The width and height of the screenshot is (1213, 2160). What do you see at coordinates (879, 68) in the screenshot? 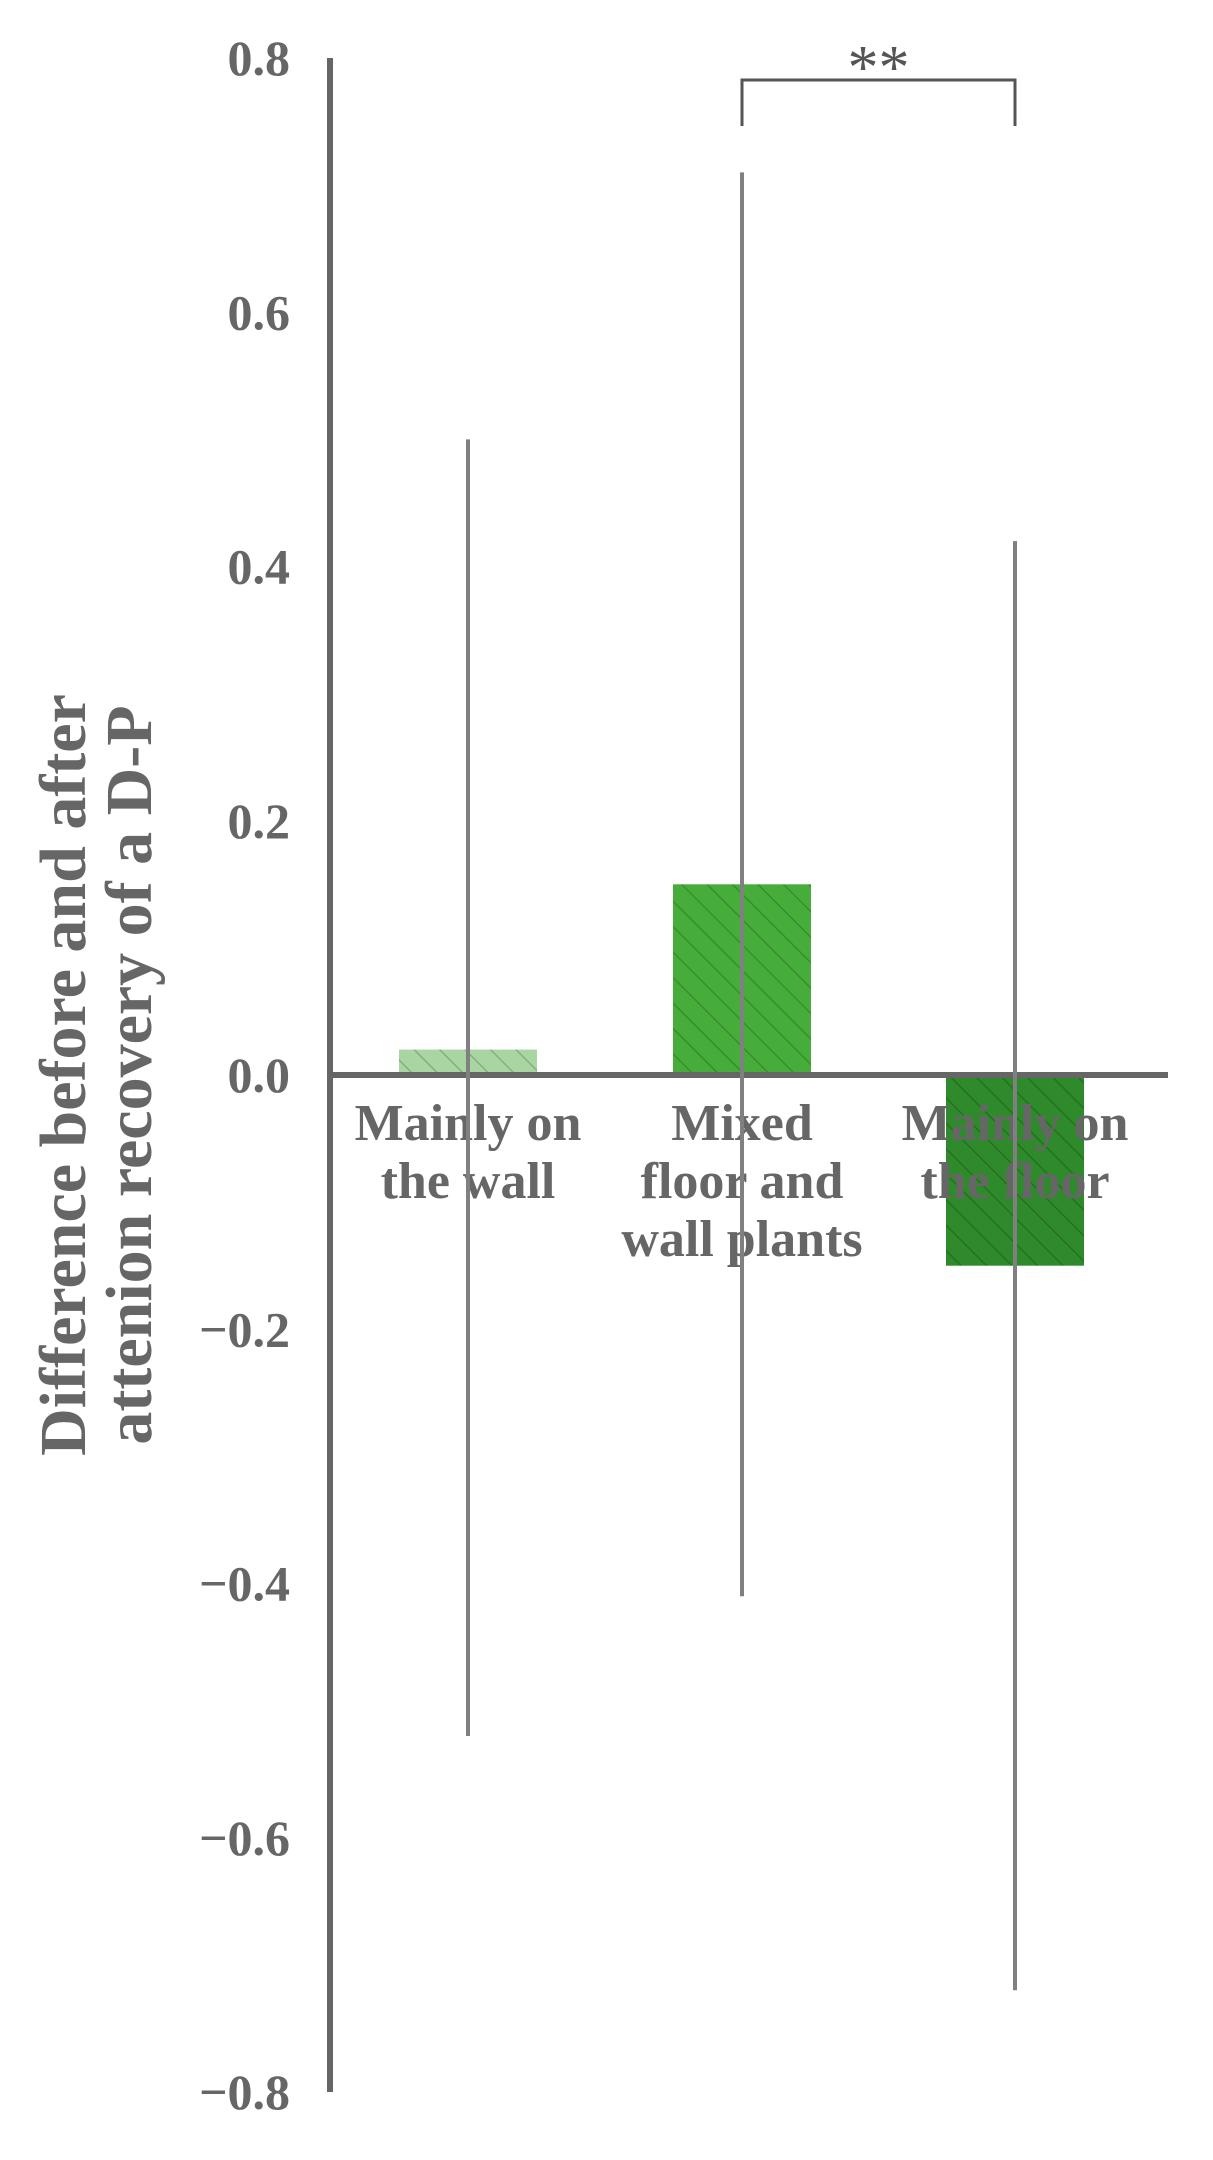
I see `significance-label: **` at bounding box center [879, 68].